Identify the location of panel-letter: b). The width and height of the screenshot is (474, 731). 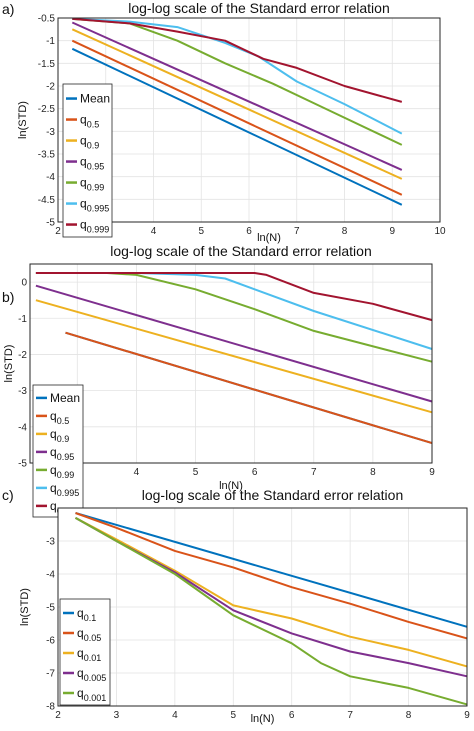
(8, 297).